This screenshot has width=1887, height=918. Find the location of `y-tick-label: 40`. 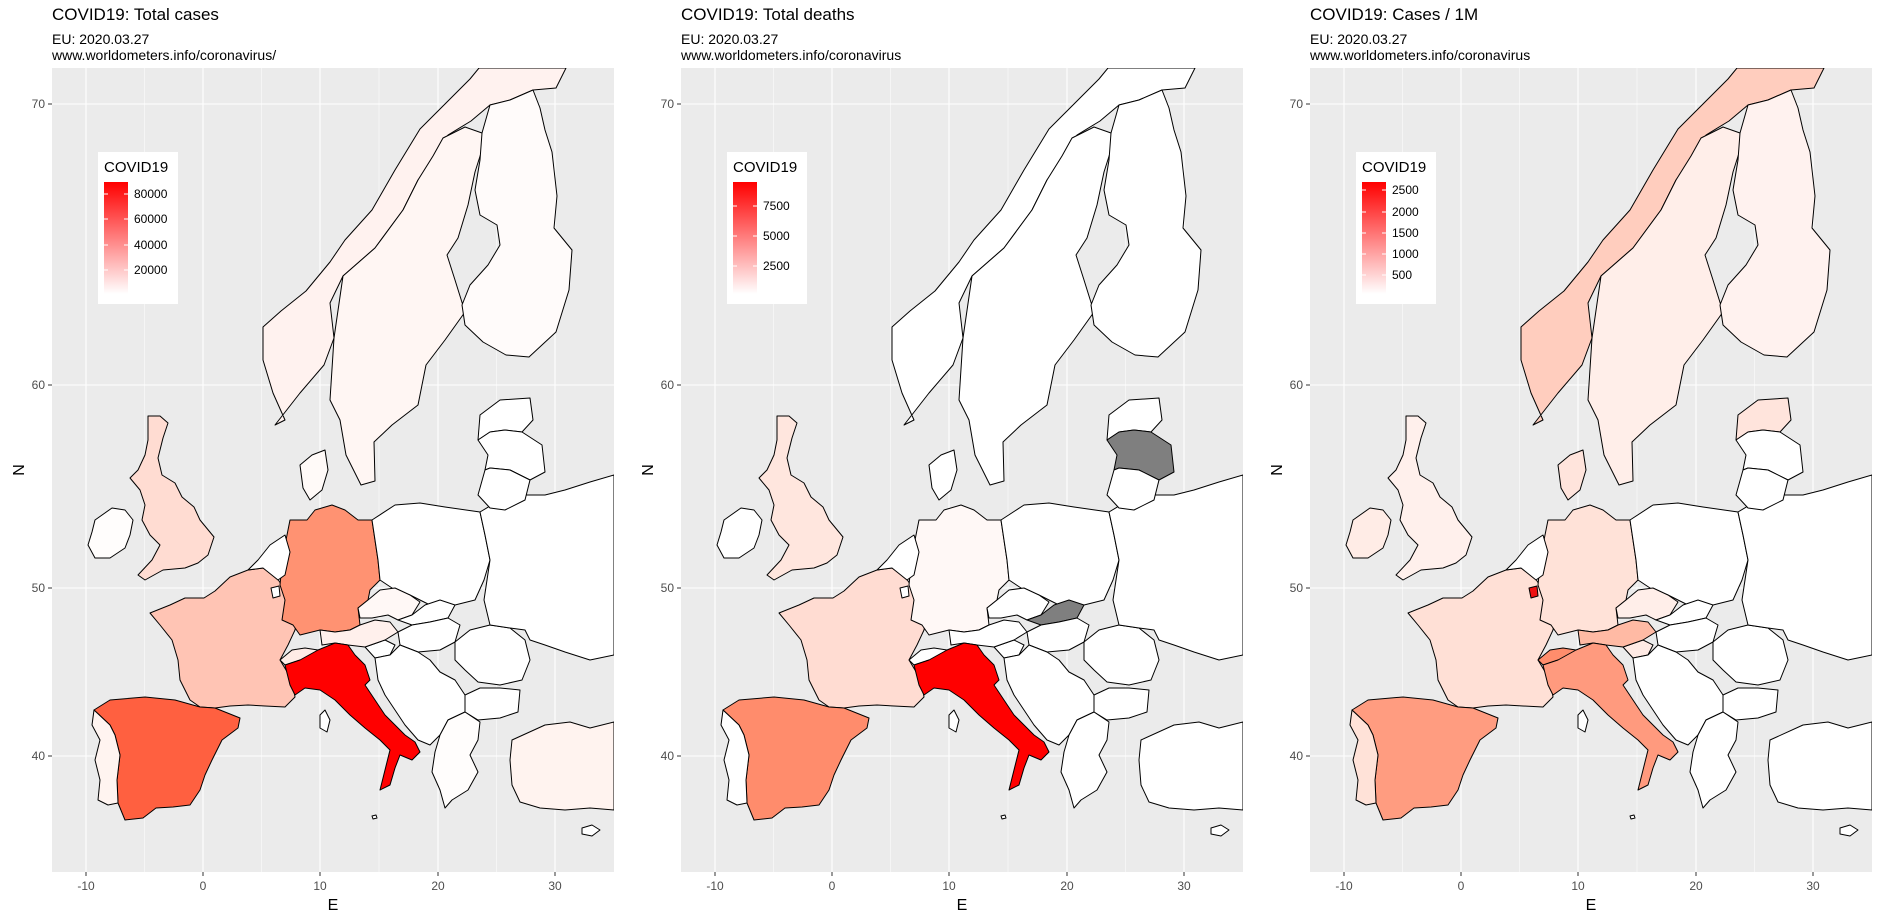

y-tick-label: 40 is located at coordinates (668, 756).